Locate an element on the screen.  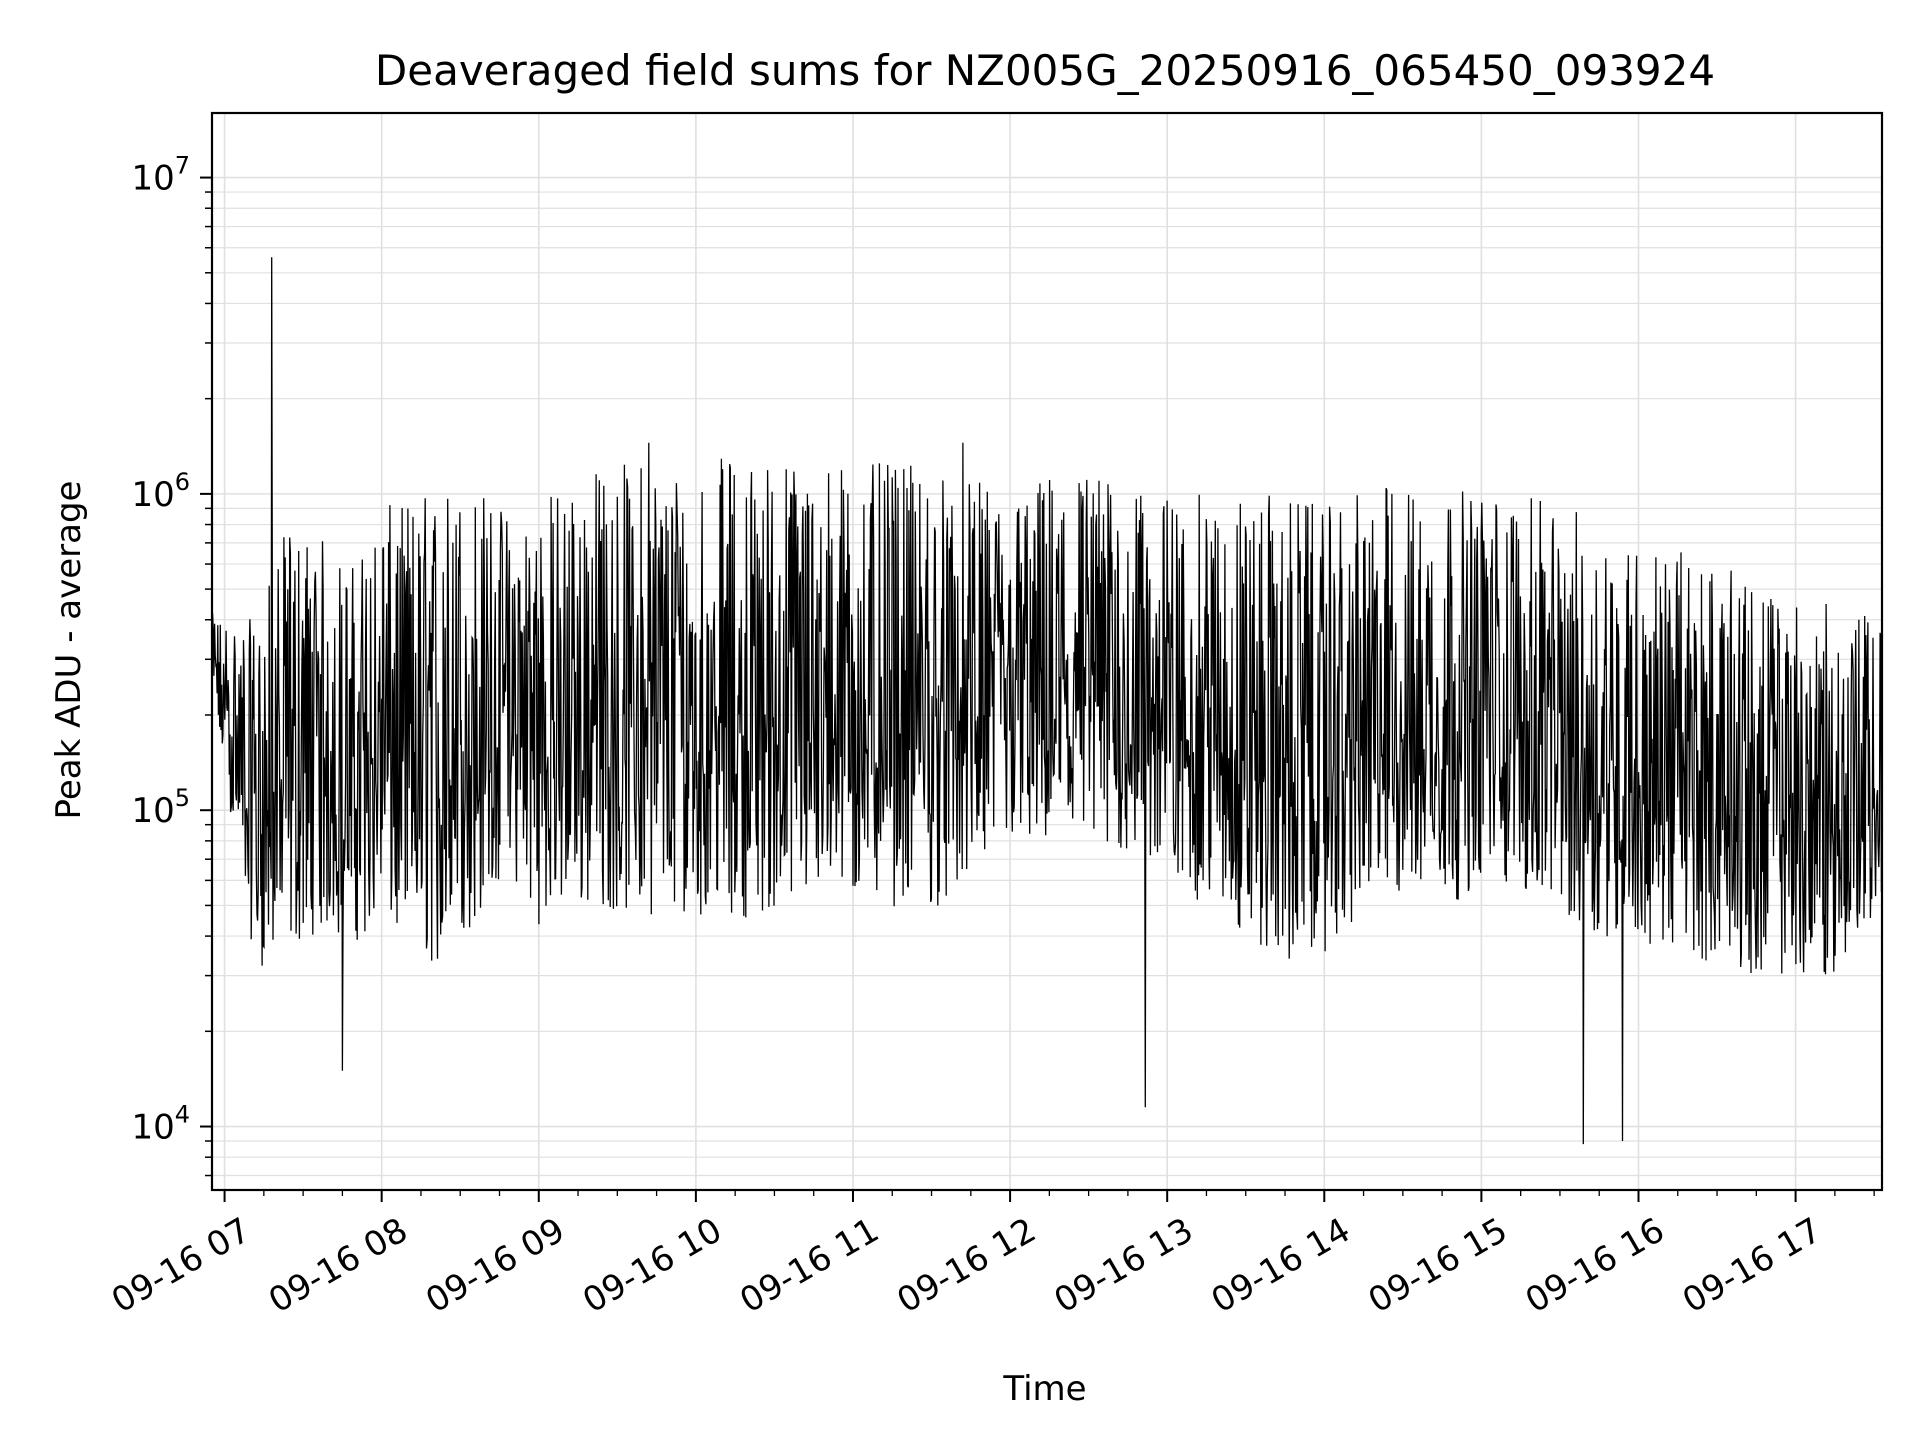
y-tick-label: 10⁶ is located at coordinates (160, 491).